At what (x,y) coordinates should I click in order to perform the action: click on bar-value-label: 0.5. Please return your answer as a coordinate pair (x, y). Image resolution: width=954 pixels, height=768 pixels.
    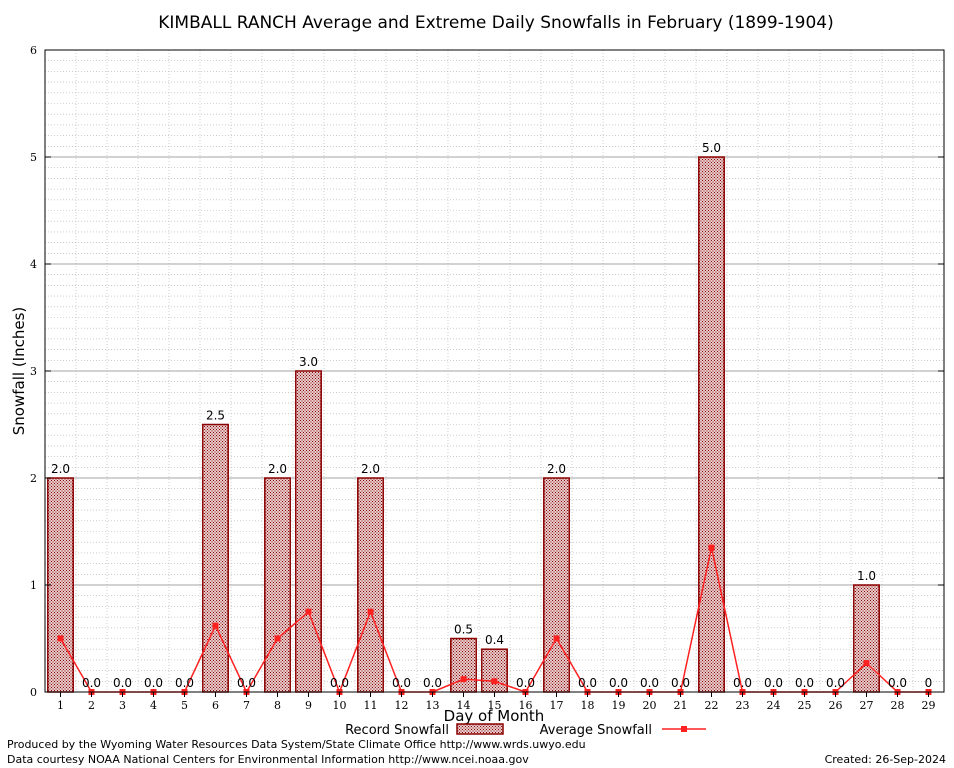
    Looking at the image, I should click on (463, 630).